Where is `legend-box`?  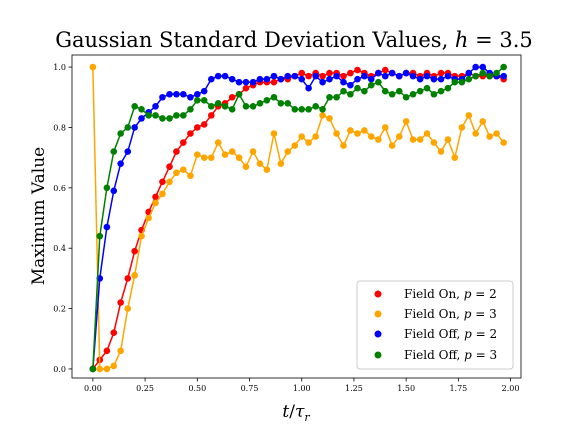
legend-box is located at coordinates (435, 325).